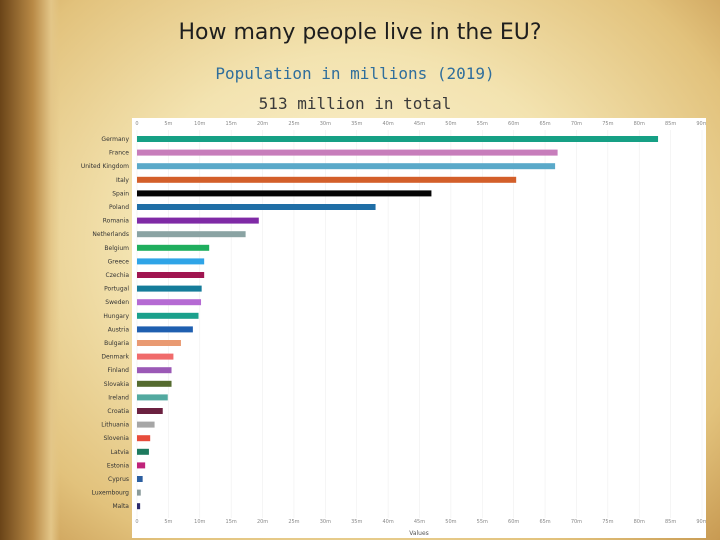 This screenshot has width=720, height=540. Describe the element at coordinates (117, 384) in the screenshot. I see `category-label: Slovakia` at that location.